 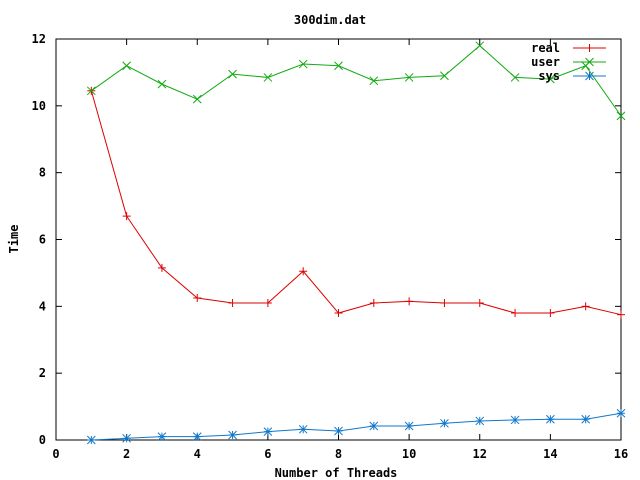 I want to click on y-axis-title: Time, so click(x=14, y=239).